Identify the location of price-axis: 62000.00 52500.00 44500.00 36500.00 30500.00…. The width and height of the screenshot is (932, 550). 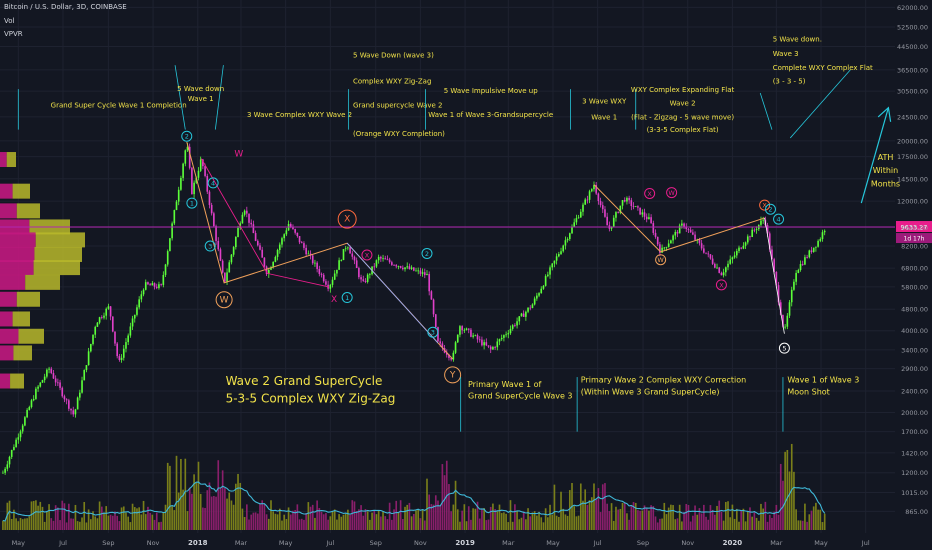
(912, 260).